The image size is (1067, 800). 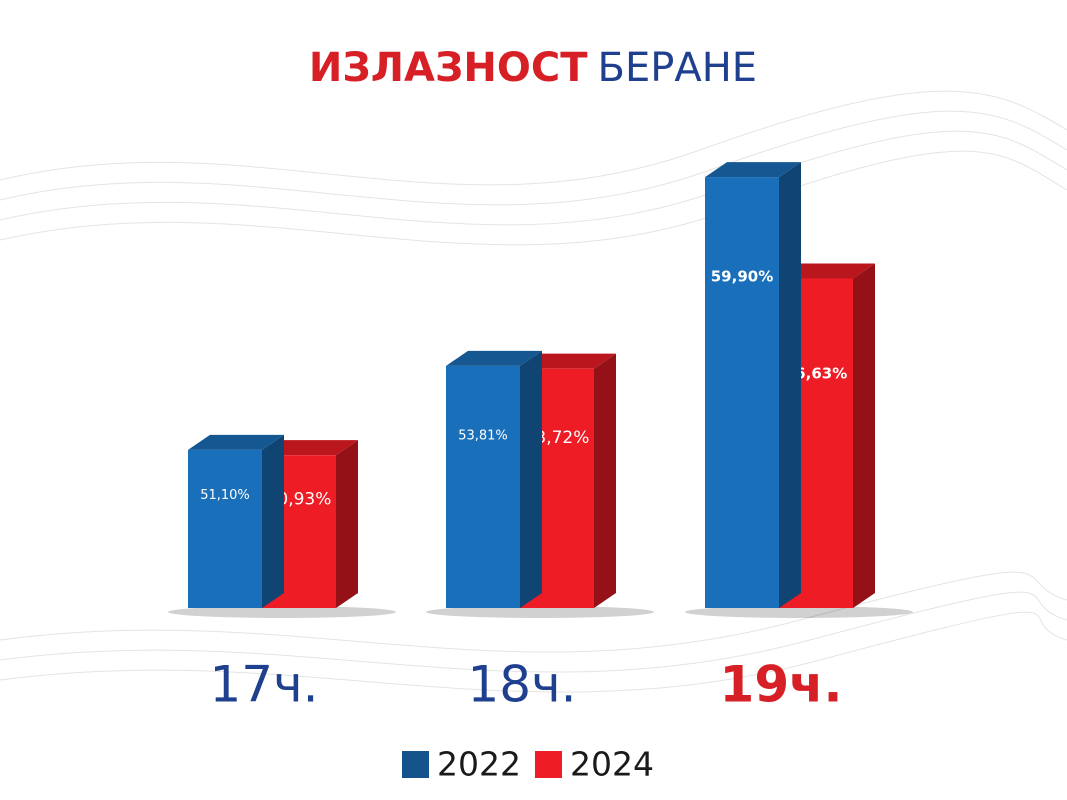 What do you see at coordinates (479, 764) in the screenshot?
I see `legend-label: 2022` at bounding box center [479, 764].